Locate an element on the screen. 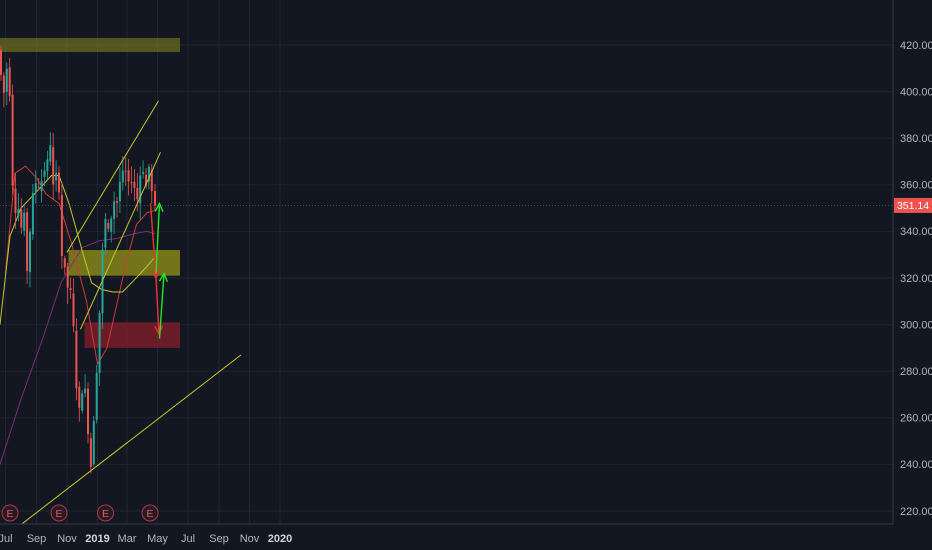 This screenshot has height=550, width=932. last-price-label: 351.14 is located at coordinates (913, 206).